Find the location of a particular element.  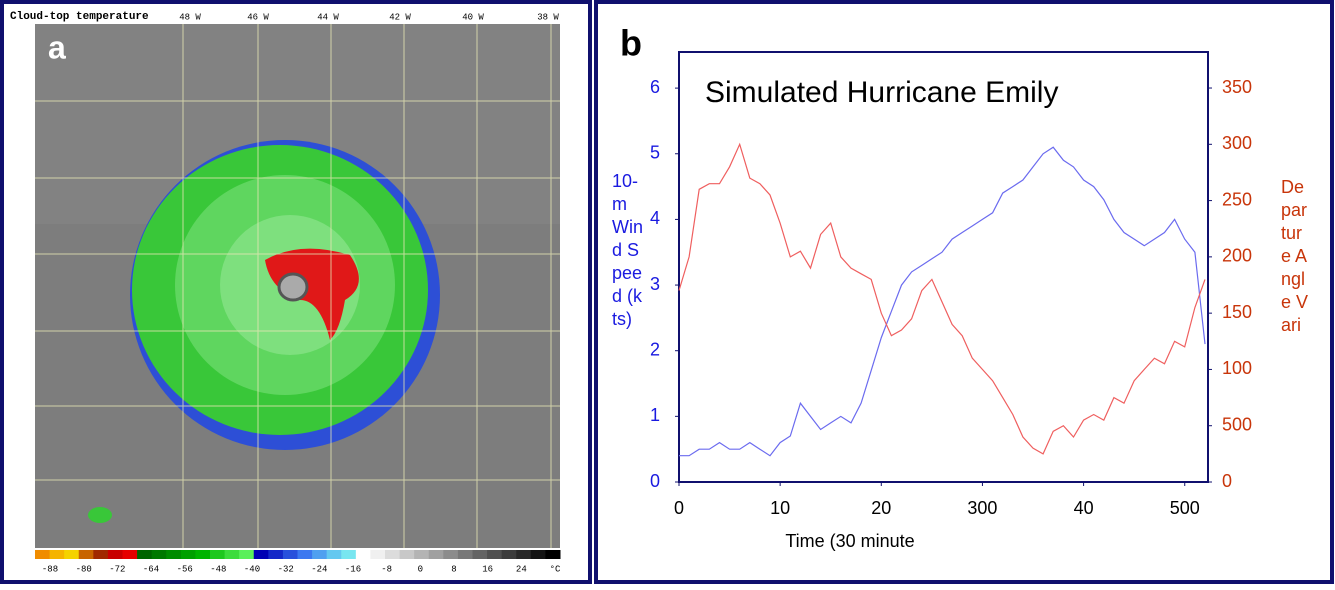

colorbar is located at coordinates (298, 554).